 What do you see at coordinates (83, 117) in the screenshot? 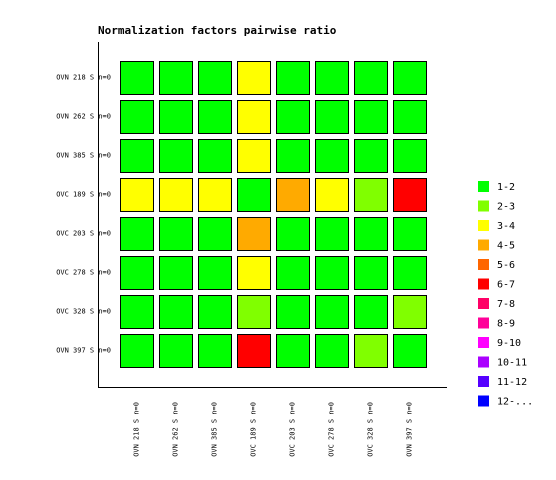
I see `row-label: OVN 262 S n=0` at bounding box center [83, 117].